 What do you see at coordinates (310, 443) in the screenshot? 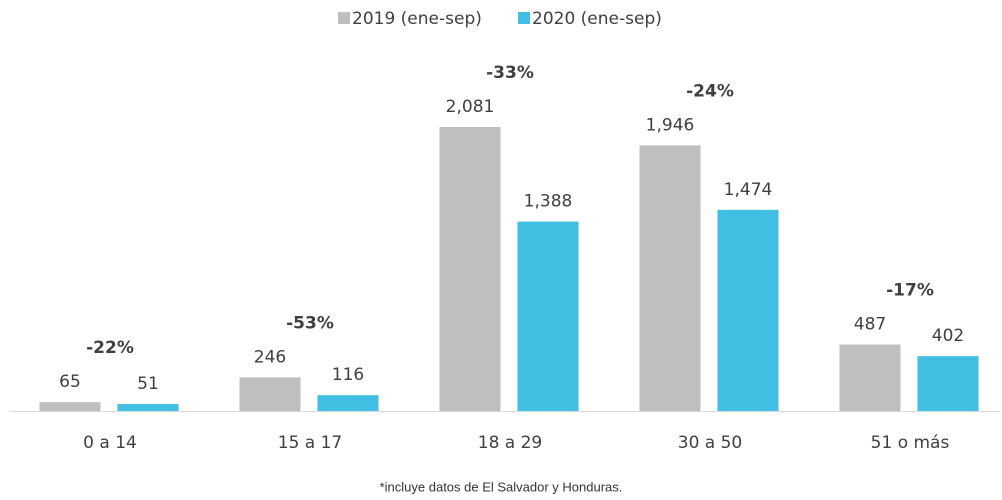
I see `x-tick-label: 15 a 17` at bounding box center [310, 443].